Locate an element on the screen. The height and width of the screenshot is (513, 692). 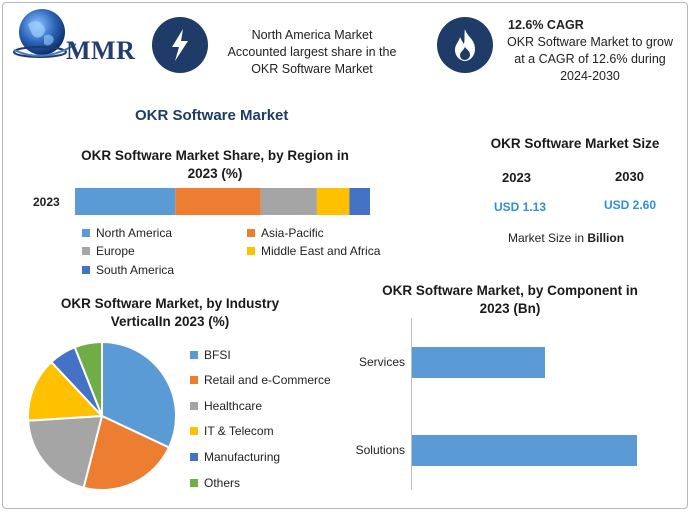
cagr-title: 12.6% CAGR is located at coordinates (546, 25).